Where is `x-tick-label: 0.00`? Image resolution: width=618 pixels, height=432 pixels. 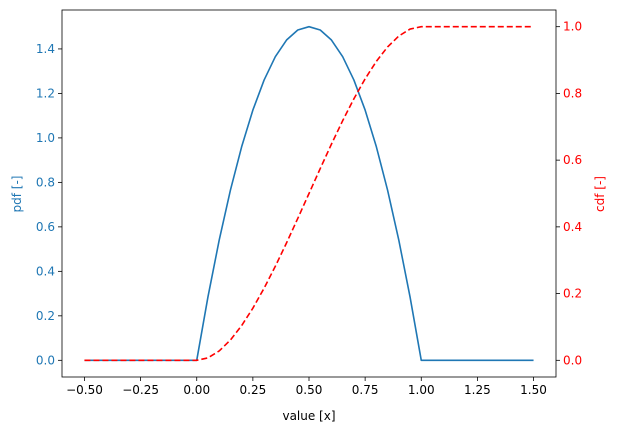
x-tick-label: 0.00 is located at coordinates (196, 390).